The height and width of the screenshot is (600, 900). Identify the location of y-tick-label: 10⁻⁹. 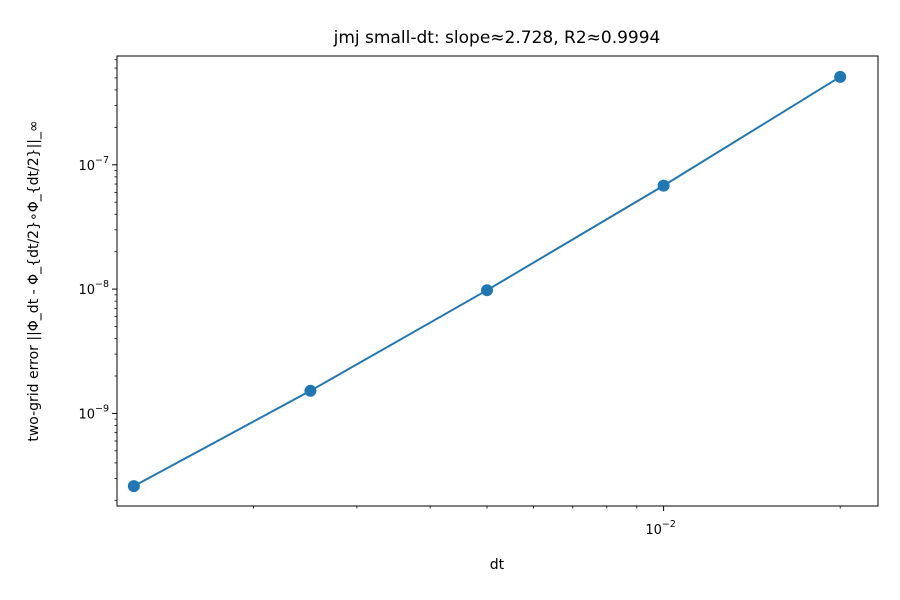
(93, 412).